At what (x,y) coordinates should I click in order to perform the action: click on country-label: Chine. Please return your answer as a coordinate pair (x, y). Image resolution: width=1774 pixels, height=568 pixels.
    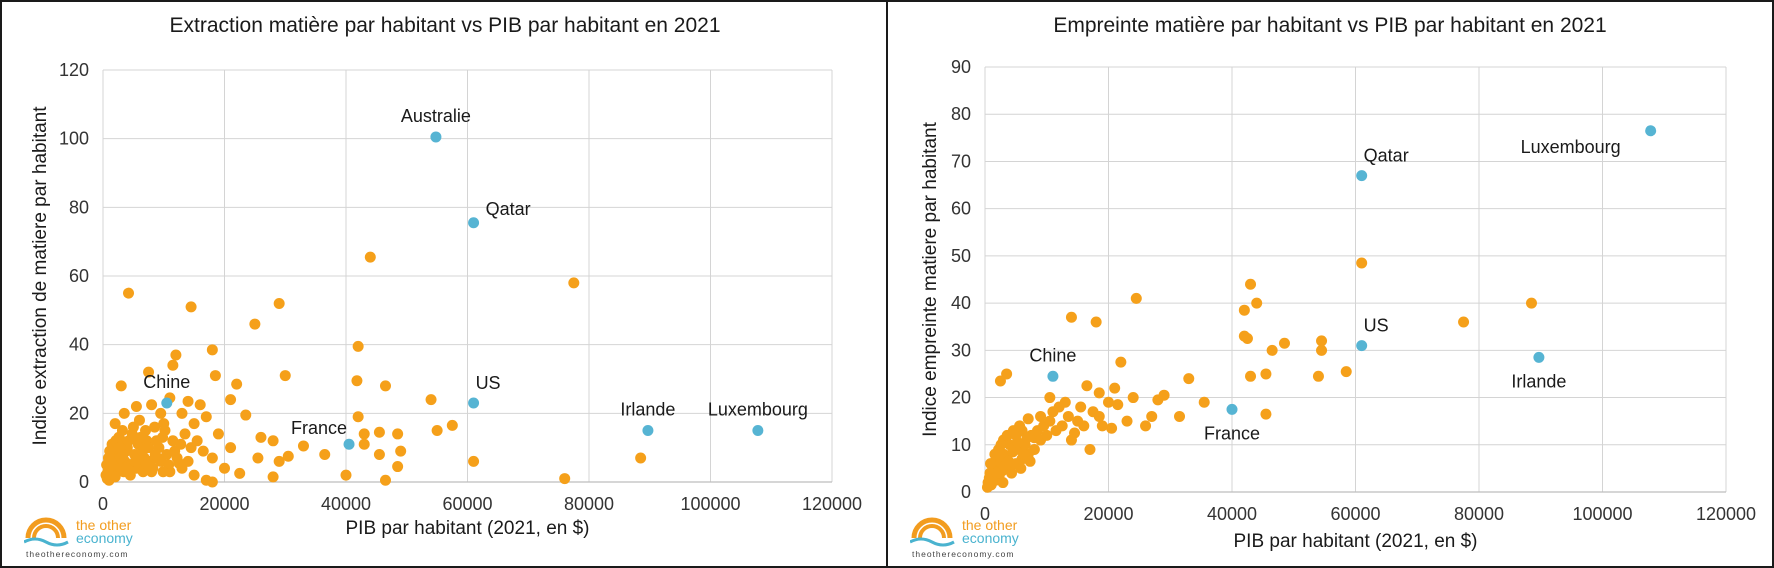
    Looking at the image, I should click on (1052, 355).